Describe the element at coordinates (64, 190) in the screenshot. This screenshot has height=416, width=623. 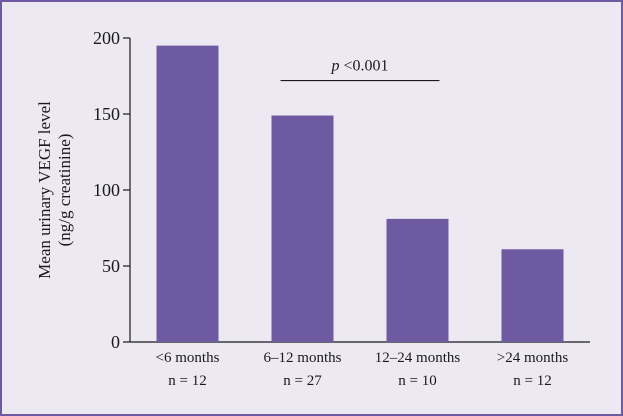
I see `y-axis-label-line-2: (ng/g creatinine)` at that location.